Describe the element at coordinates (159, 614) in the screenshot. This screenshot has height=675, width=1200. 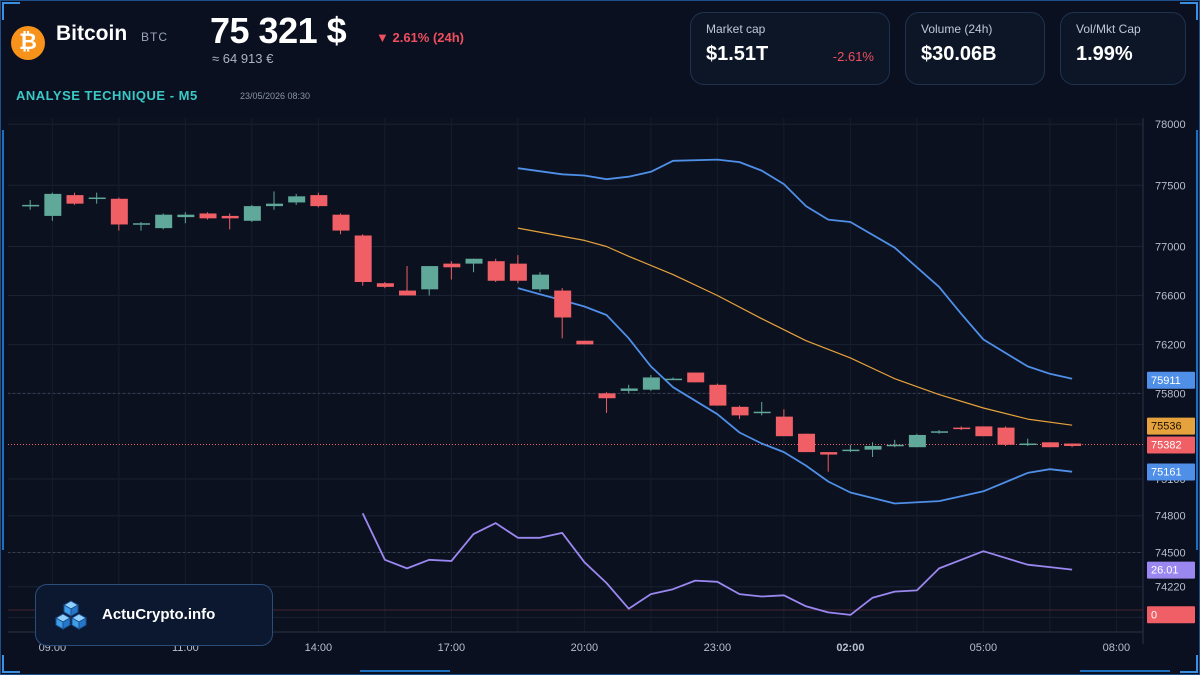
I see `brand-name: ActuCrypto.info` at that location.